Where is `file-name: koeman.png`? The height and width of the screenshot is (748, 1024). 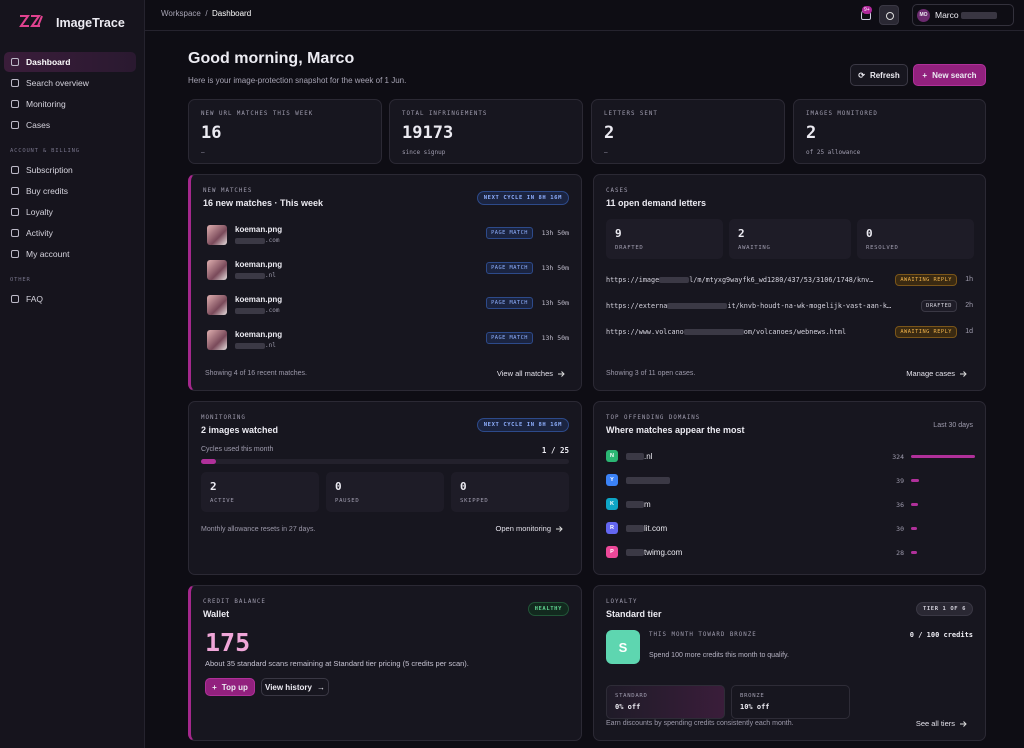
file-name: koeman.png is located at coordinates (259, 264).